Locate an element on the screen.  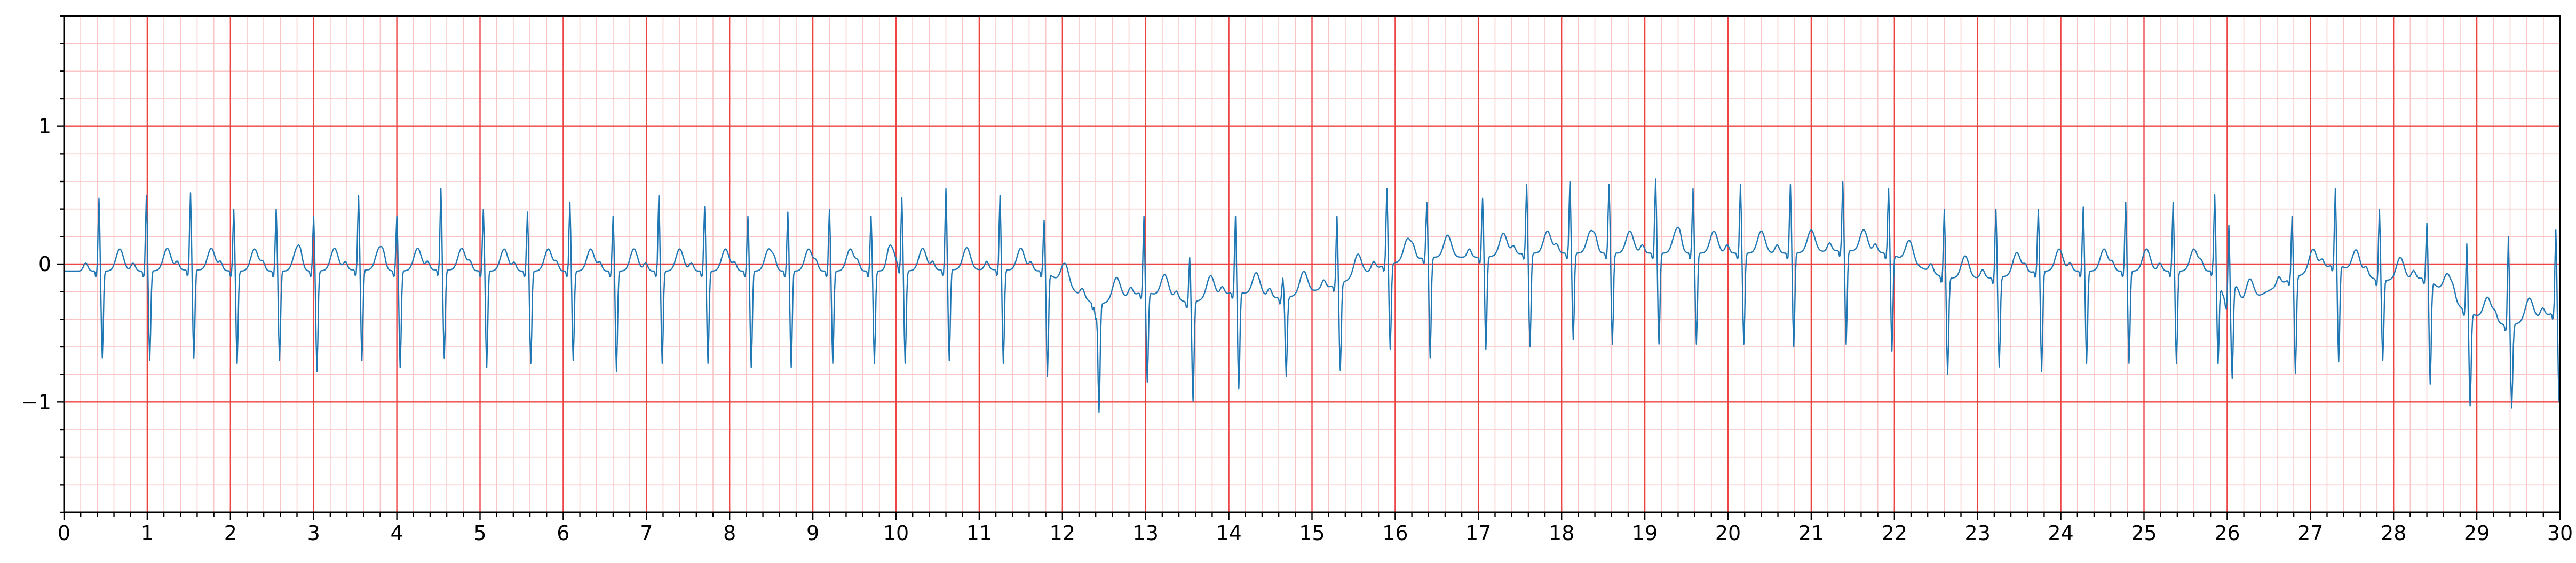
x-tick-label: 6 is located at coordinates (563, 533).